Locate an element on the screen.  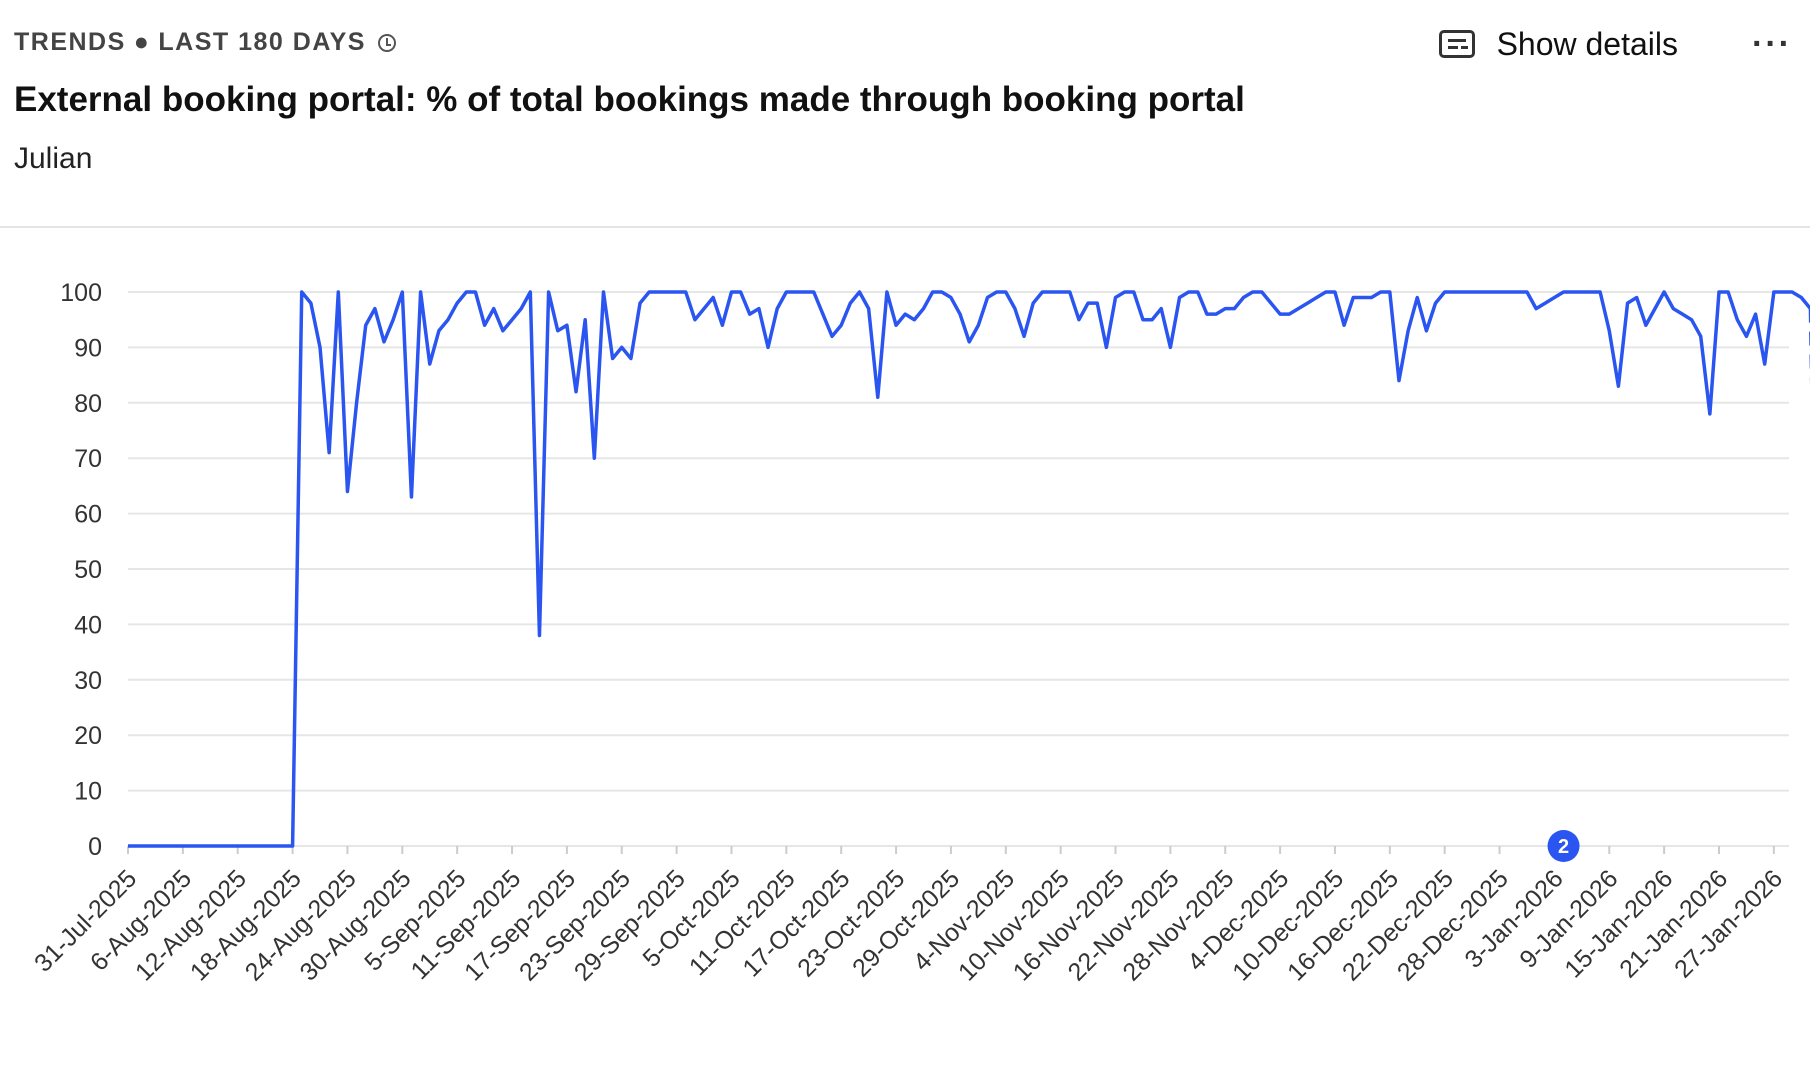
y-tick-label-60: 60 is located at coordinates (88, 515).